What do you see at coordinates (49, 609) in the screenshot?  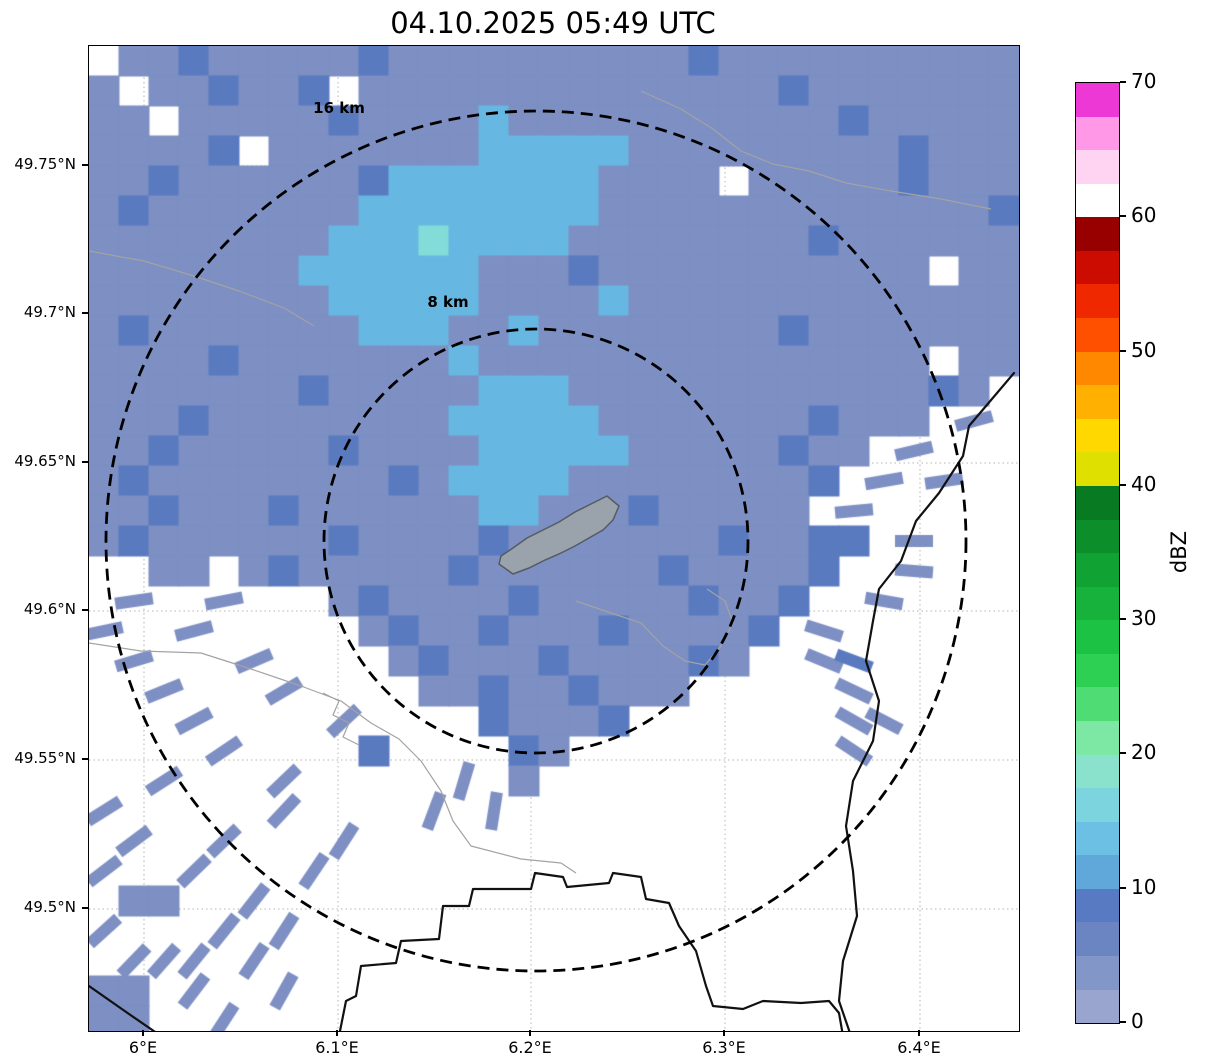 I see `y-tick-label: 49.6°N` at bounding box center [49, 609].